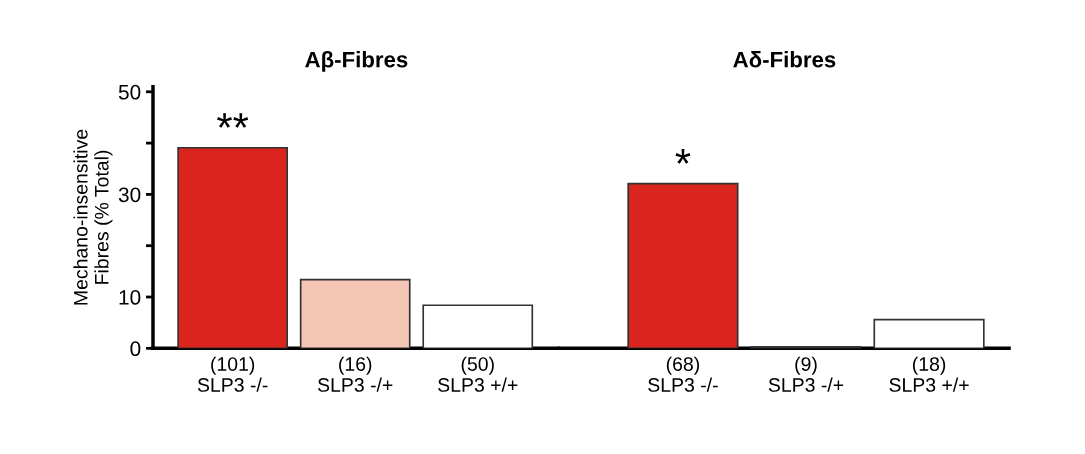 The width and height of the screenshot is (1085, 454). What do you see at coordinates (233, 120) in the screenshot?
I see `annotation: **` at bounding box center [233, 120].